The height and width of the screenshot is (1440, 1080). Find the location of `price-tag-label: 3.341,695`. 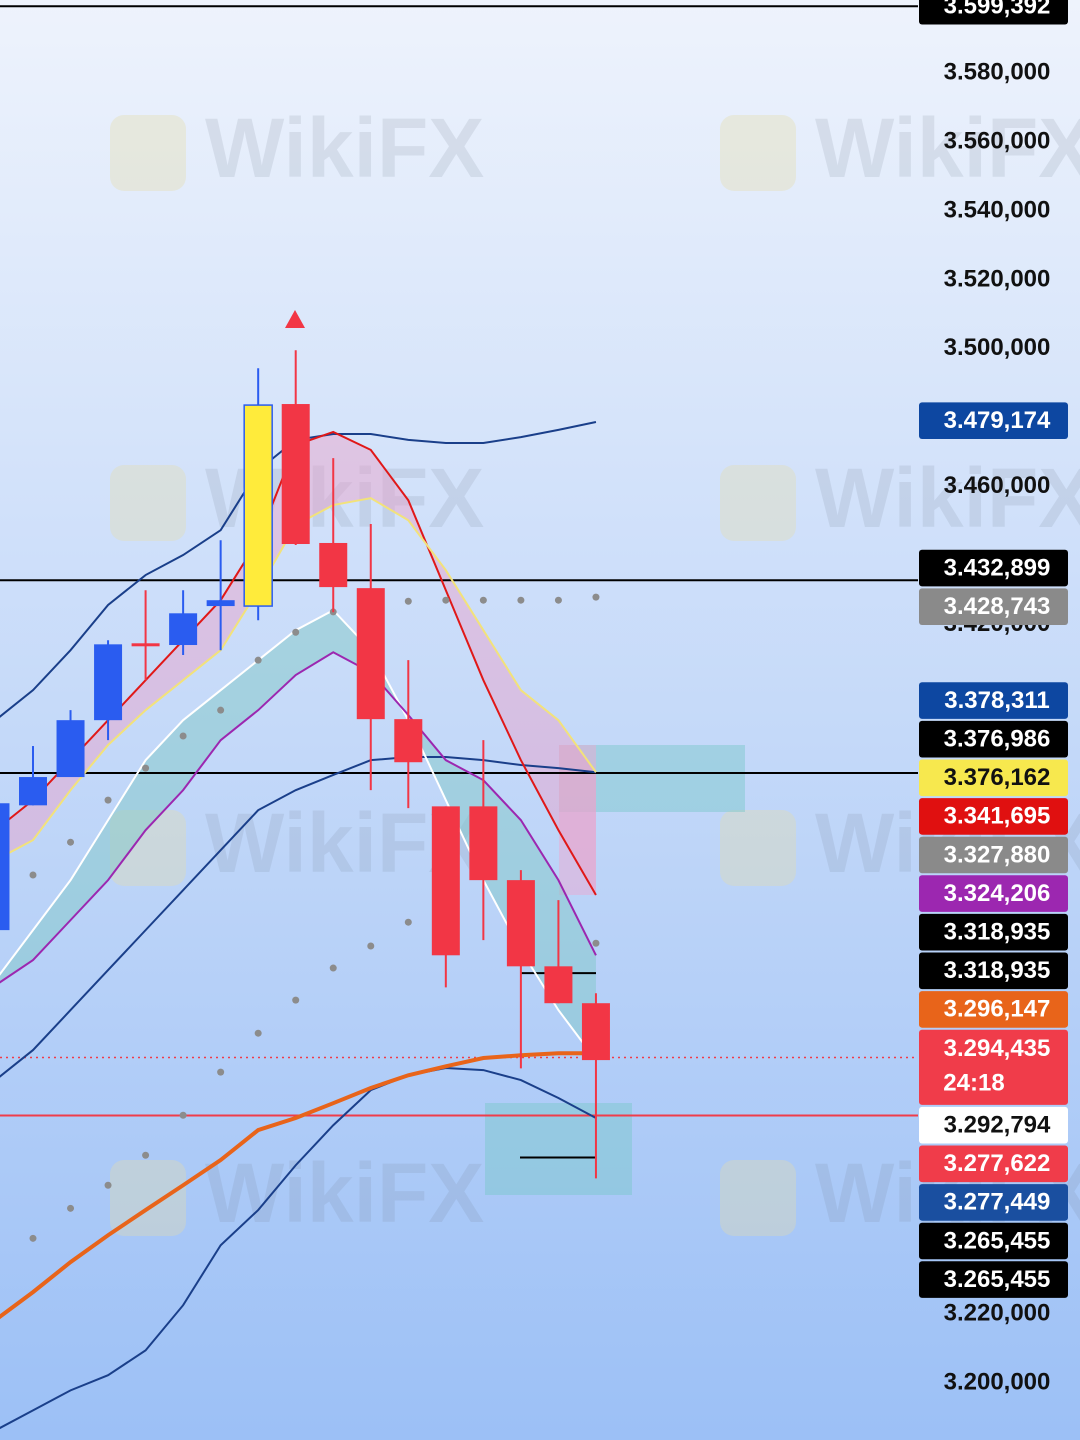

price-tag-label: 3.341,695 is located at coordinates (997, 816).